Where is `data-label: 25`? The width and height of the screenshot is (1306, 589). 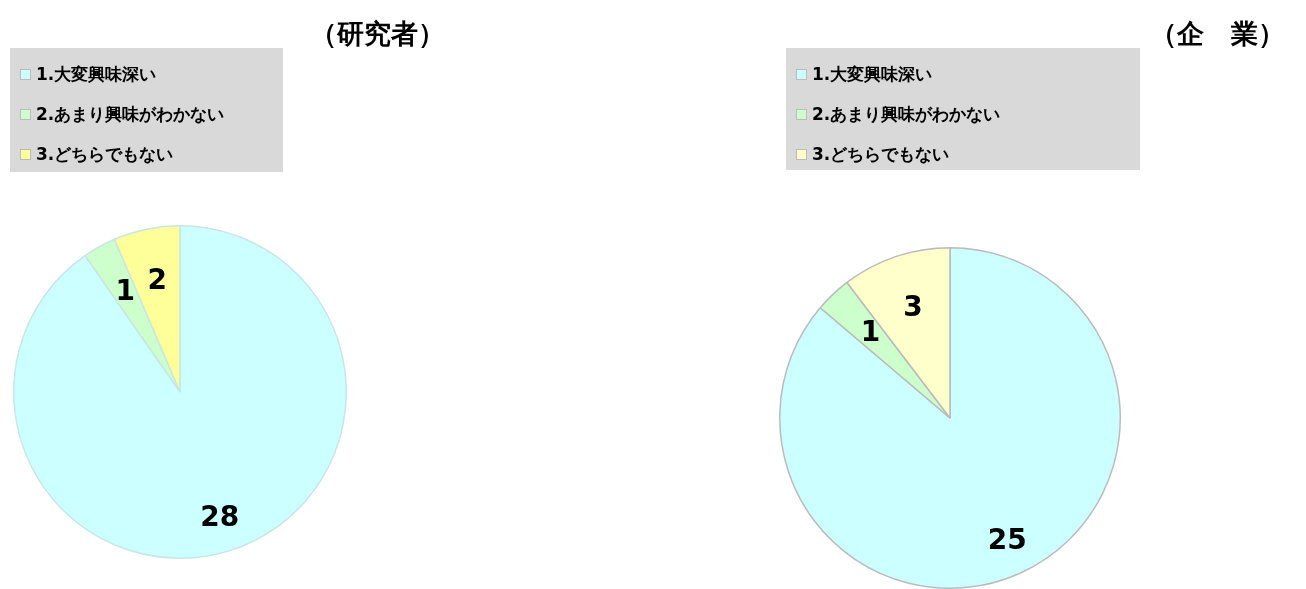 data-label: 25 is located at coordinates (1007, 539).